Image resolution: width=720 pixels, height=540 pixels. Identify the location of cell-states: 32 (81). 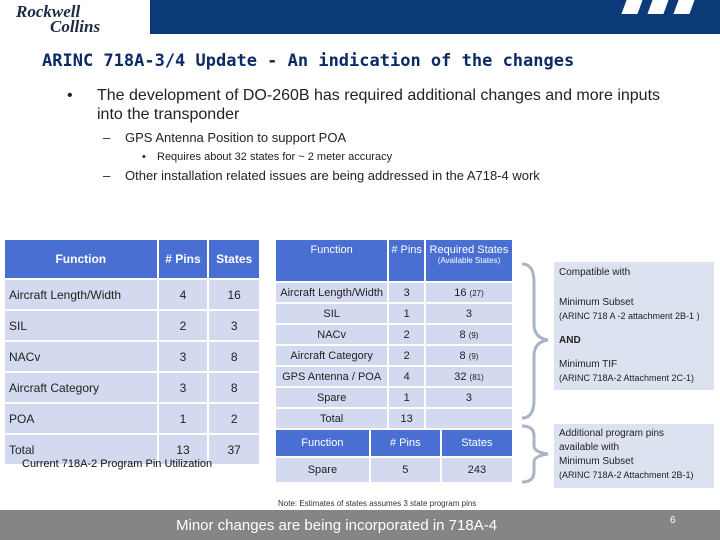
(469, 376).